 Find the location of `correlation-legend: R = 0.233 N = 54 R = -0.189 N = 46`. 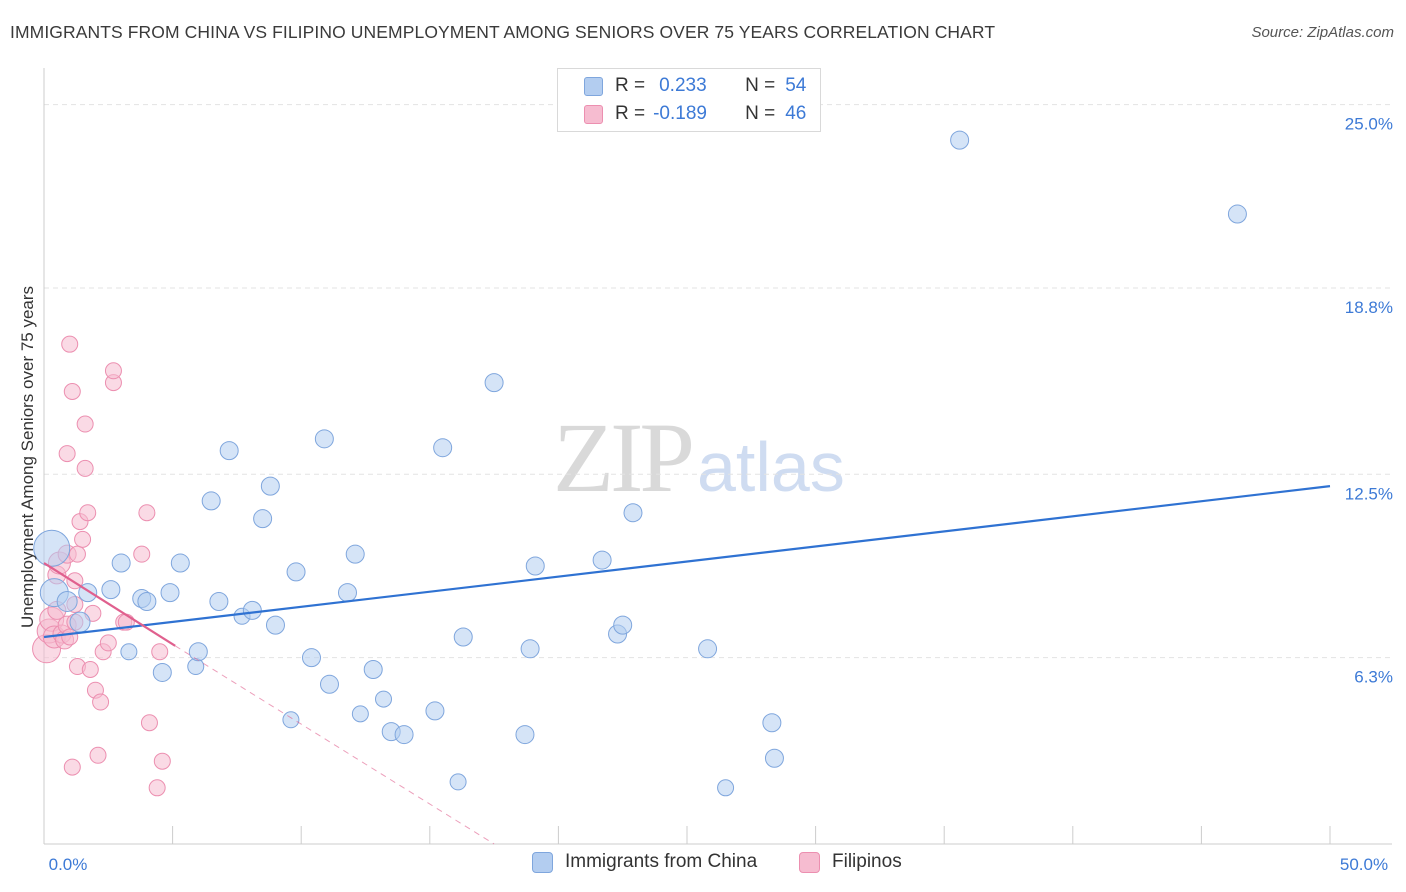

correlation-legend: R = 0.233 N = 54 R = -0.189 N = 46 is located at coordinates (689, 100).